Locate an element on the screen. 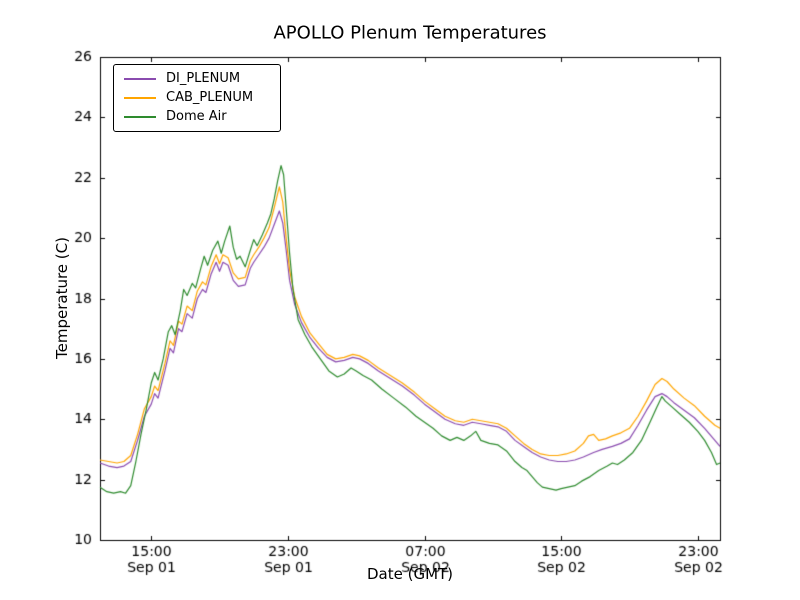 This screenshot has width=800, height=600. legend-swatch-di-plenum is located at coordinates (140, 79).